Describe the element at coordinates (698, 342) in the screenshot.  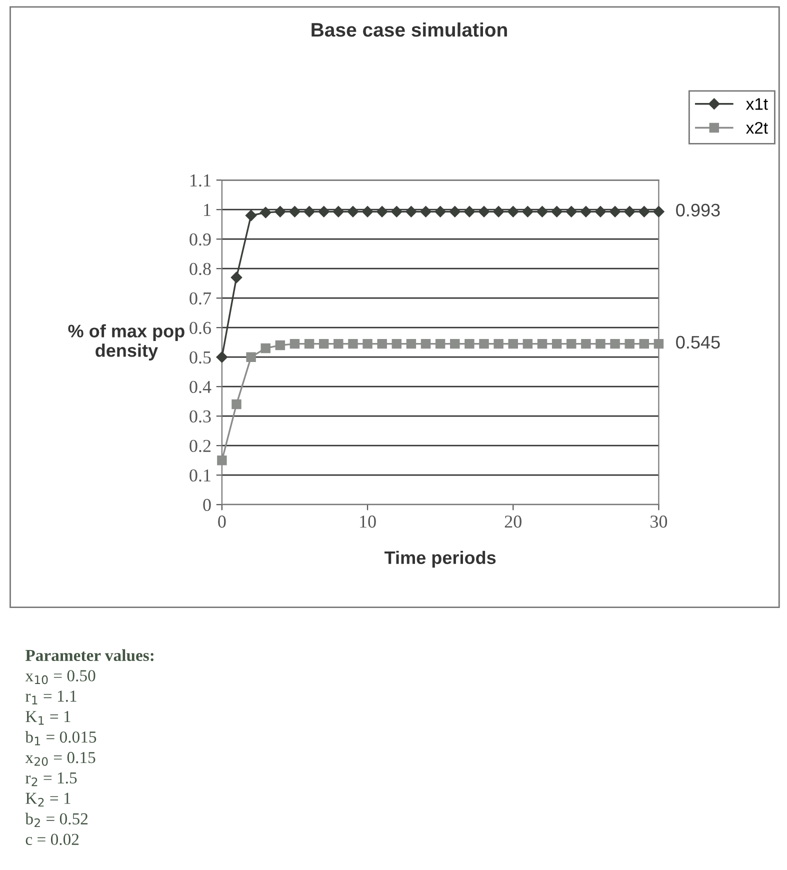
I see `annotation: 0.545` at that location.